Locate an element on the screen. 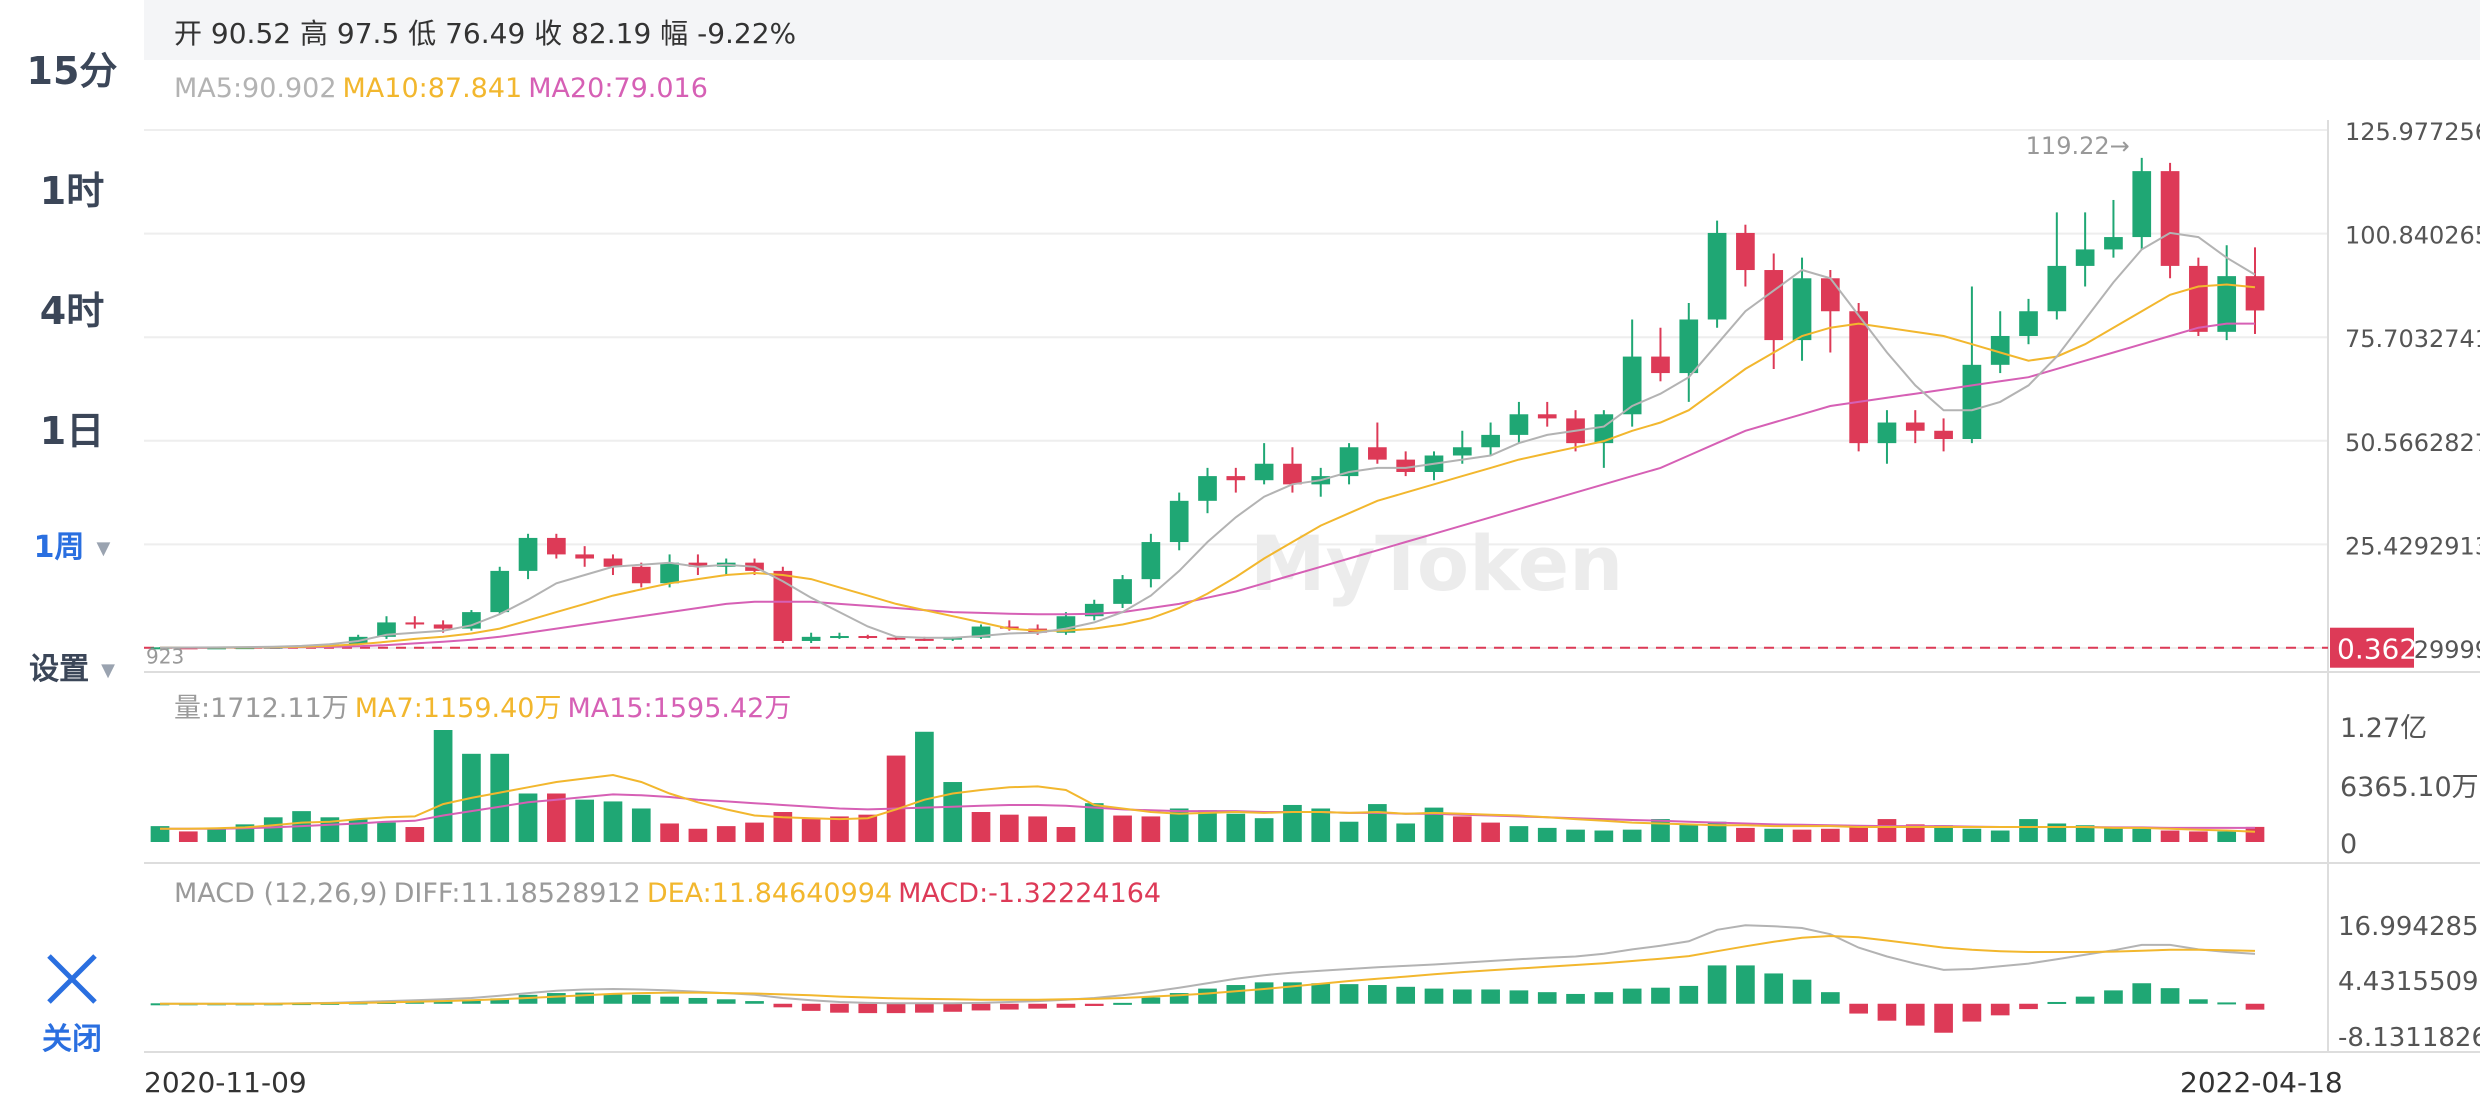  macd-title: MACD (12,26,9) is located at coordinates (281, 893).